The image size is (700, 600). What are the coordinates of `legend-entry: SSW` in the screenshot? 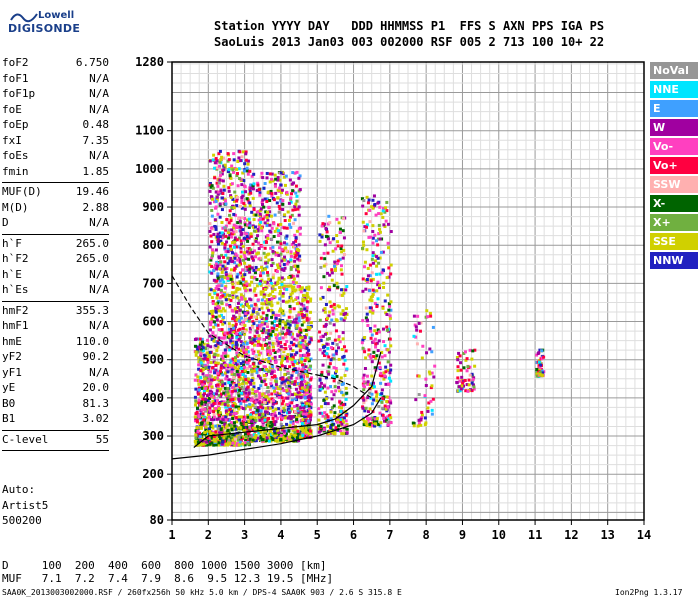 It's located at (674, 184).